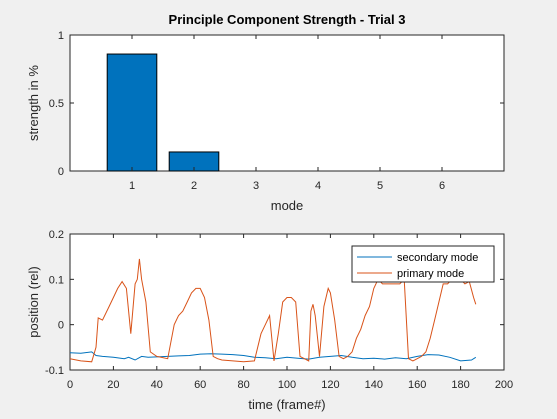 The height and width of the screenshot is (419, 557). Describe the element at coordinates (54, 371) in the screenshot. I see `line-ytick-label: -0.1` at that location.